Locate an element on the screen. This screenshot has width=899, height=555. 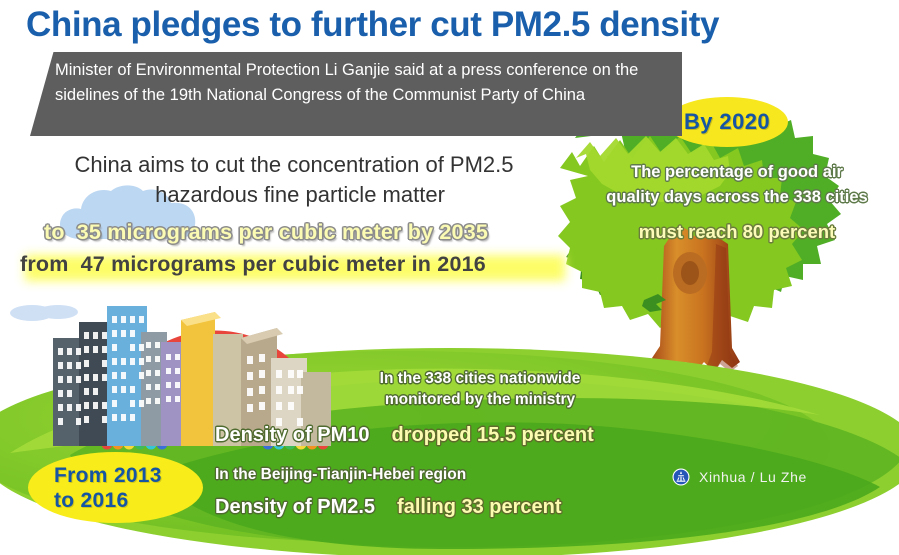
tree-trunk-shade is located at coordinates (722, 310).